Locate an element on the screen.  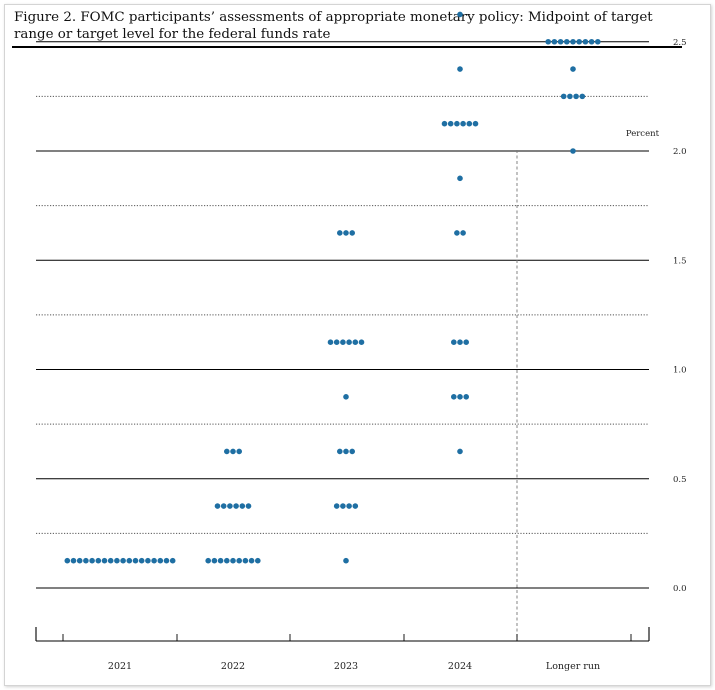
y-tick-label: 1.0 is located at coordinates (680, 371).